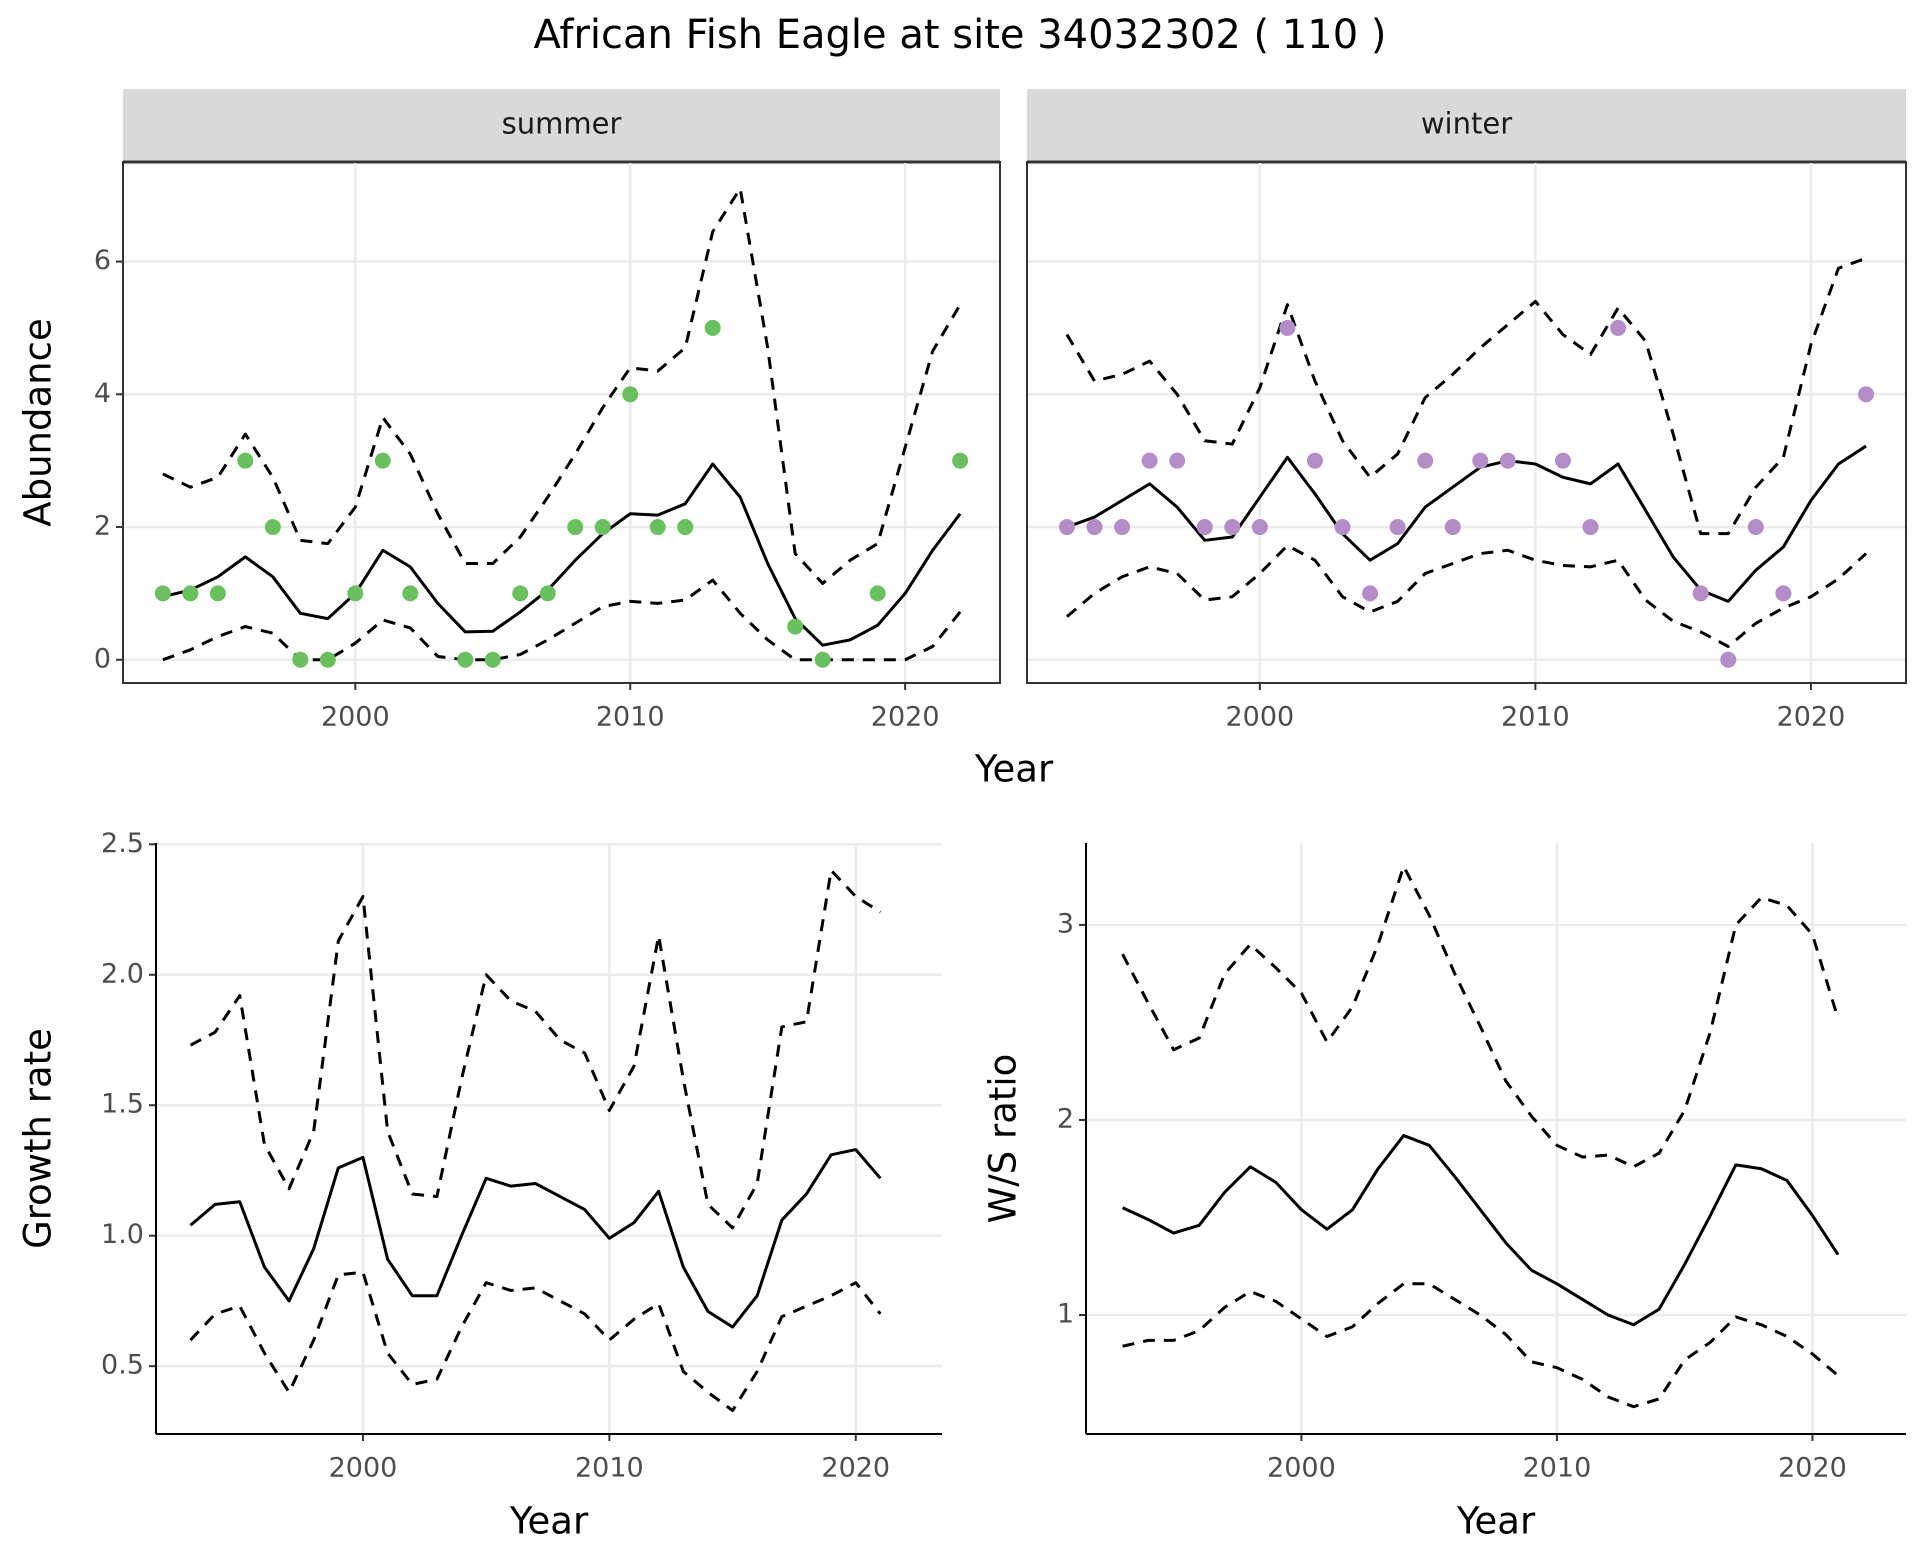 The image size is (1920, 1560). What do you see at coordinates (122, 973) in the screenshot?
I see `y-tick-label: 2.0` at bounding box center [122, 973].